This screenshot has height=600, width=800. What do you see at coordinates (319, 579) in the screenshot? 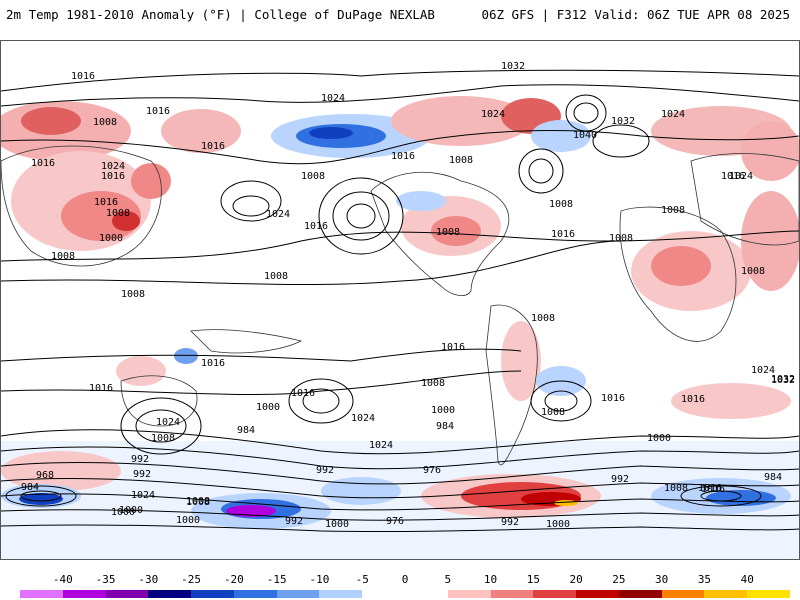
I see `colorbar-tick-label: -10` at bounding box center [319, 579].